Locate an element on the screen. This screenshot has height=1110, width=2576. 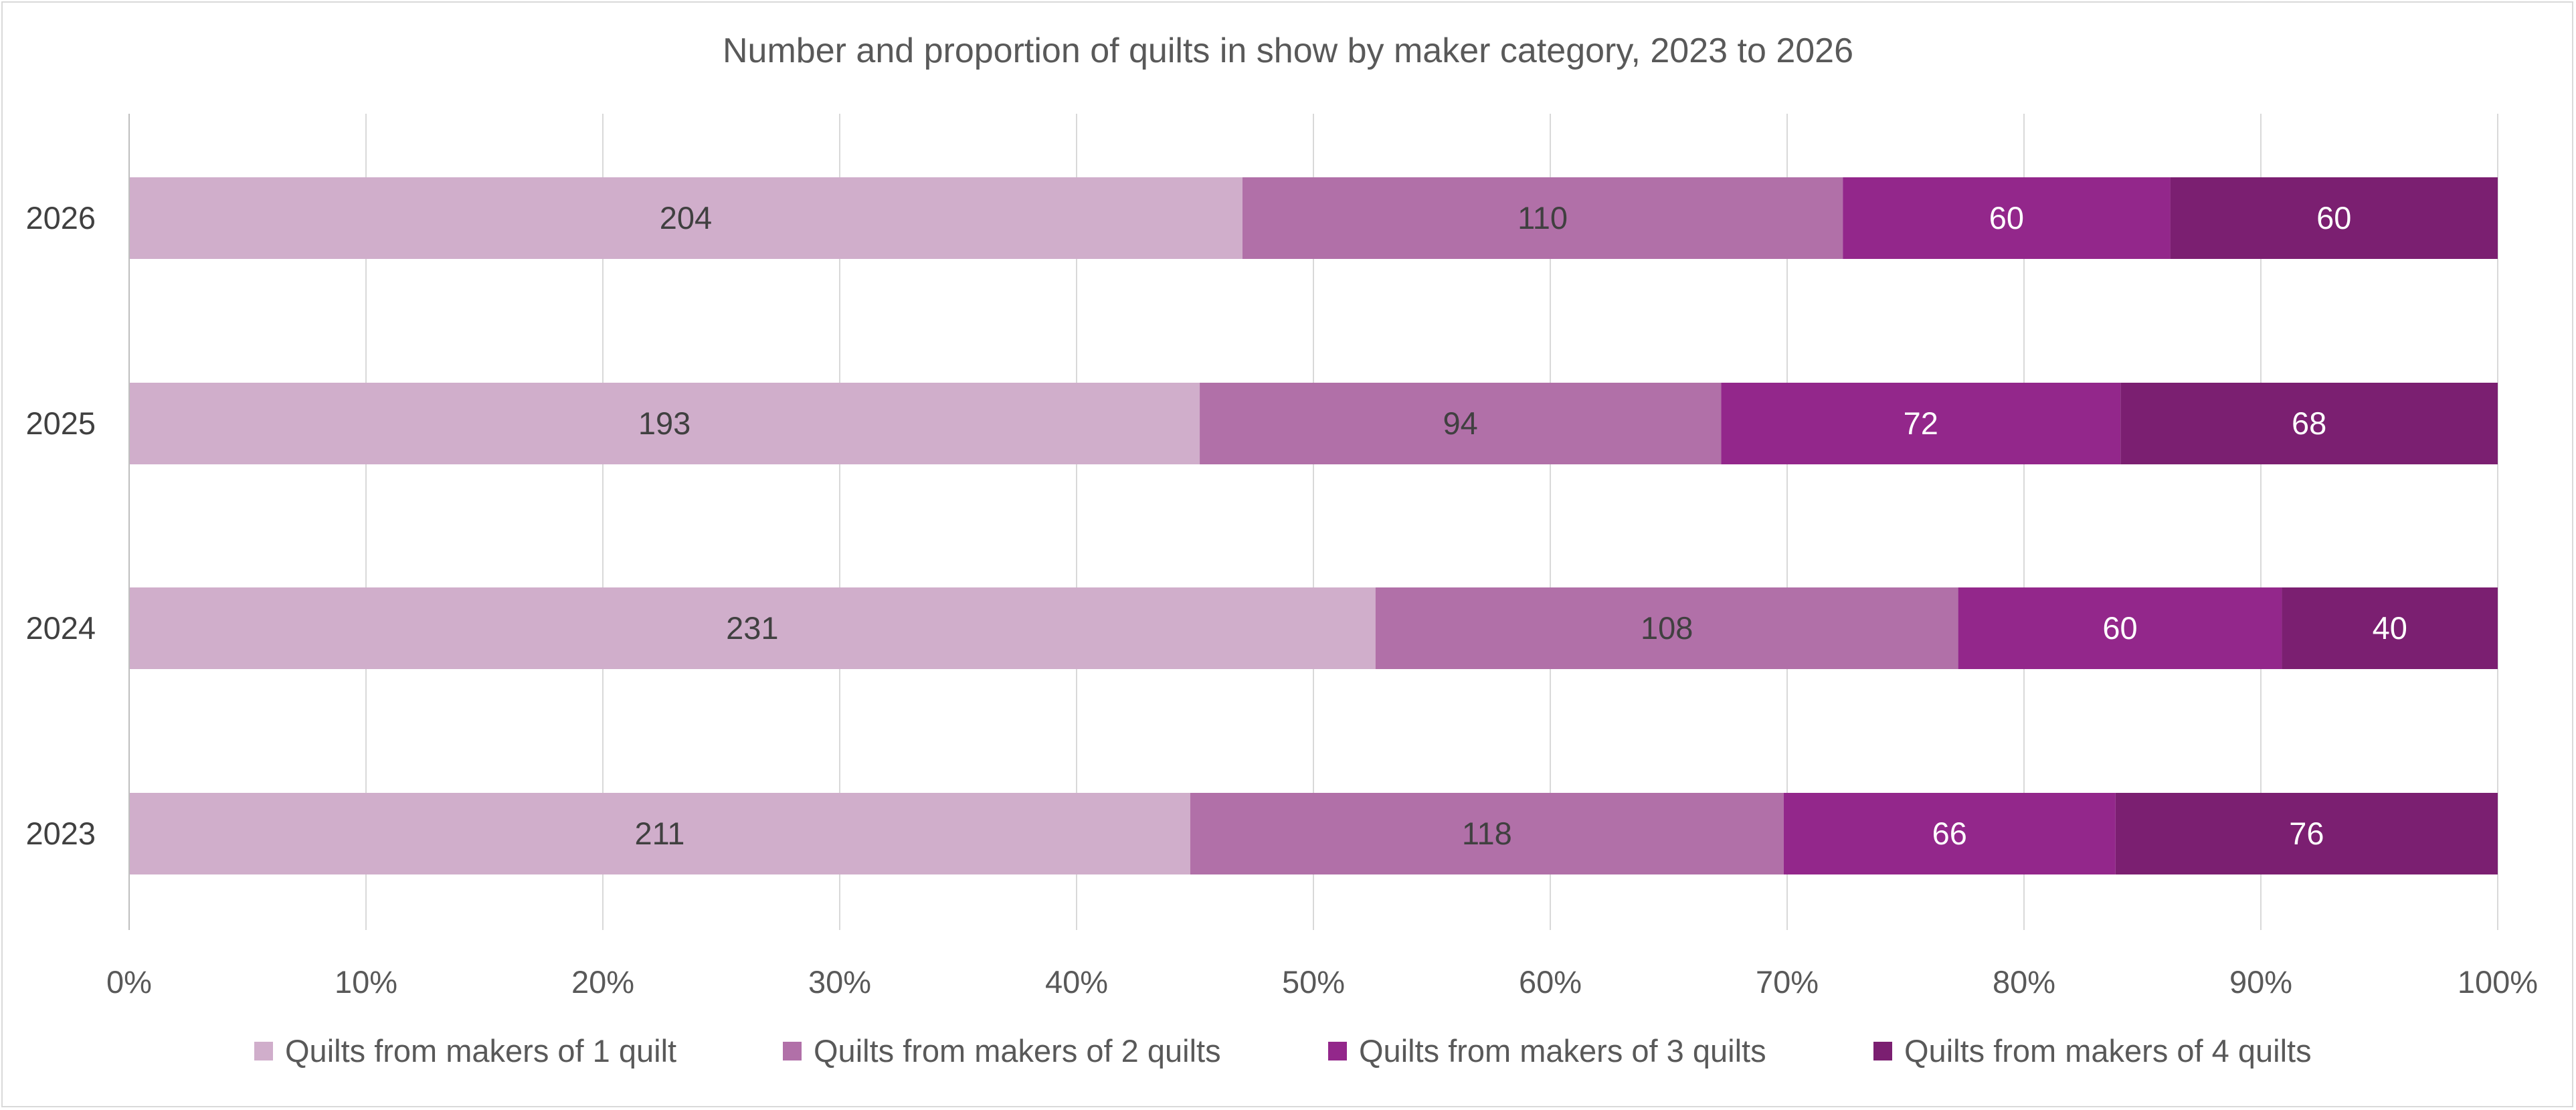
x-tick-label: 40% is located at coordinates (1076, 982).